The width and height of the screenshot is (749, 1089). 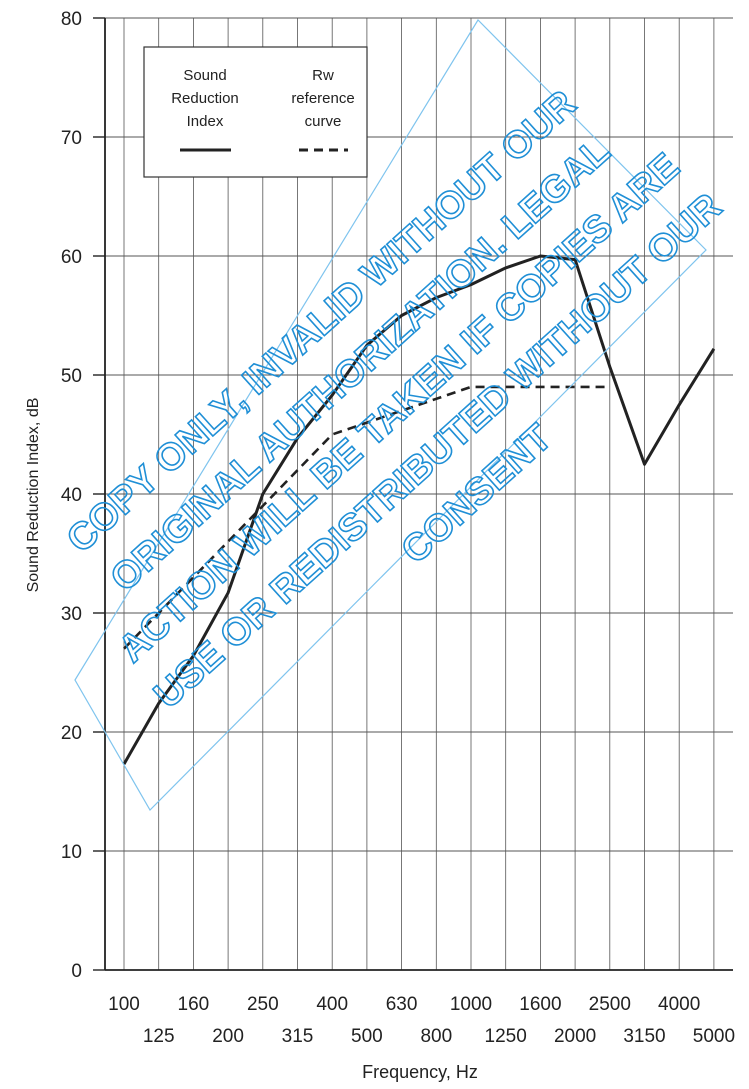 I want to click on x-tick-label: 250, so click(x=263, y=1004).